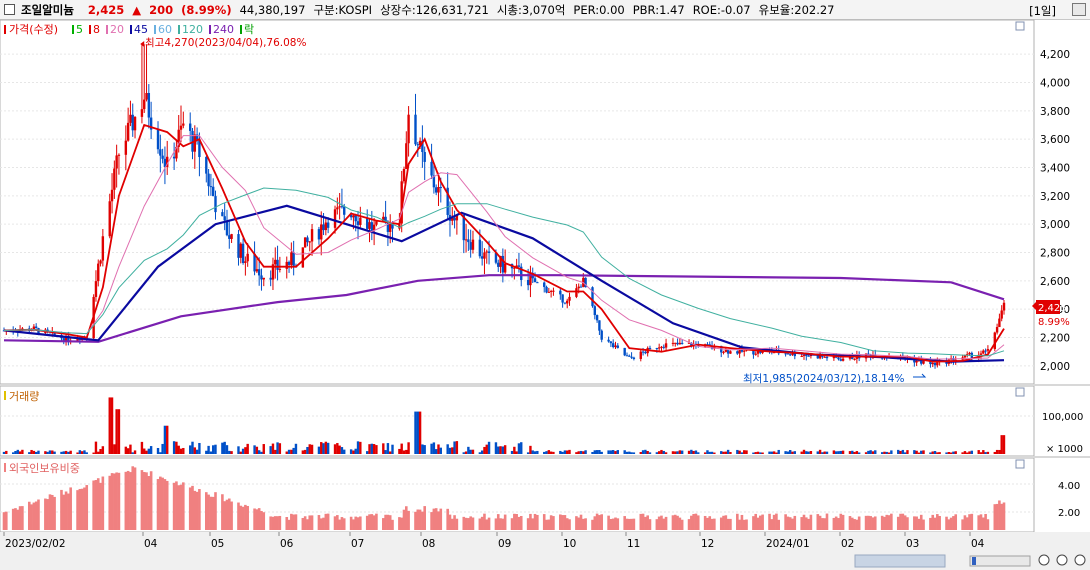  What do you see at coordinates (1062, 560) in the screenshot?
I see `zoom-in-icon` at bounding box center [1062, 560].